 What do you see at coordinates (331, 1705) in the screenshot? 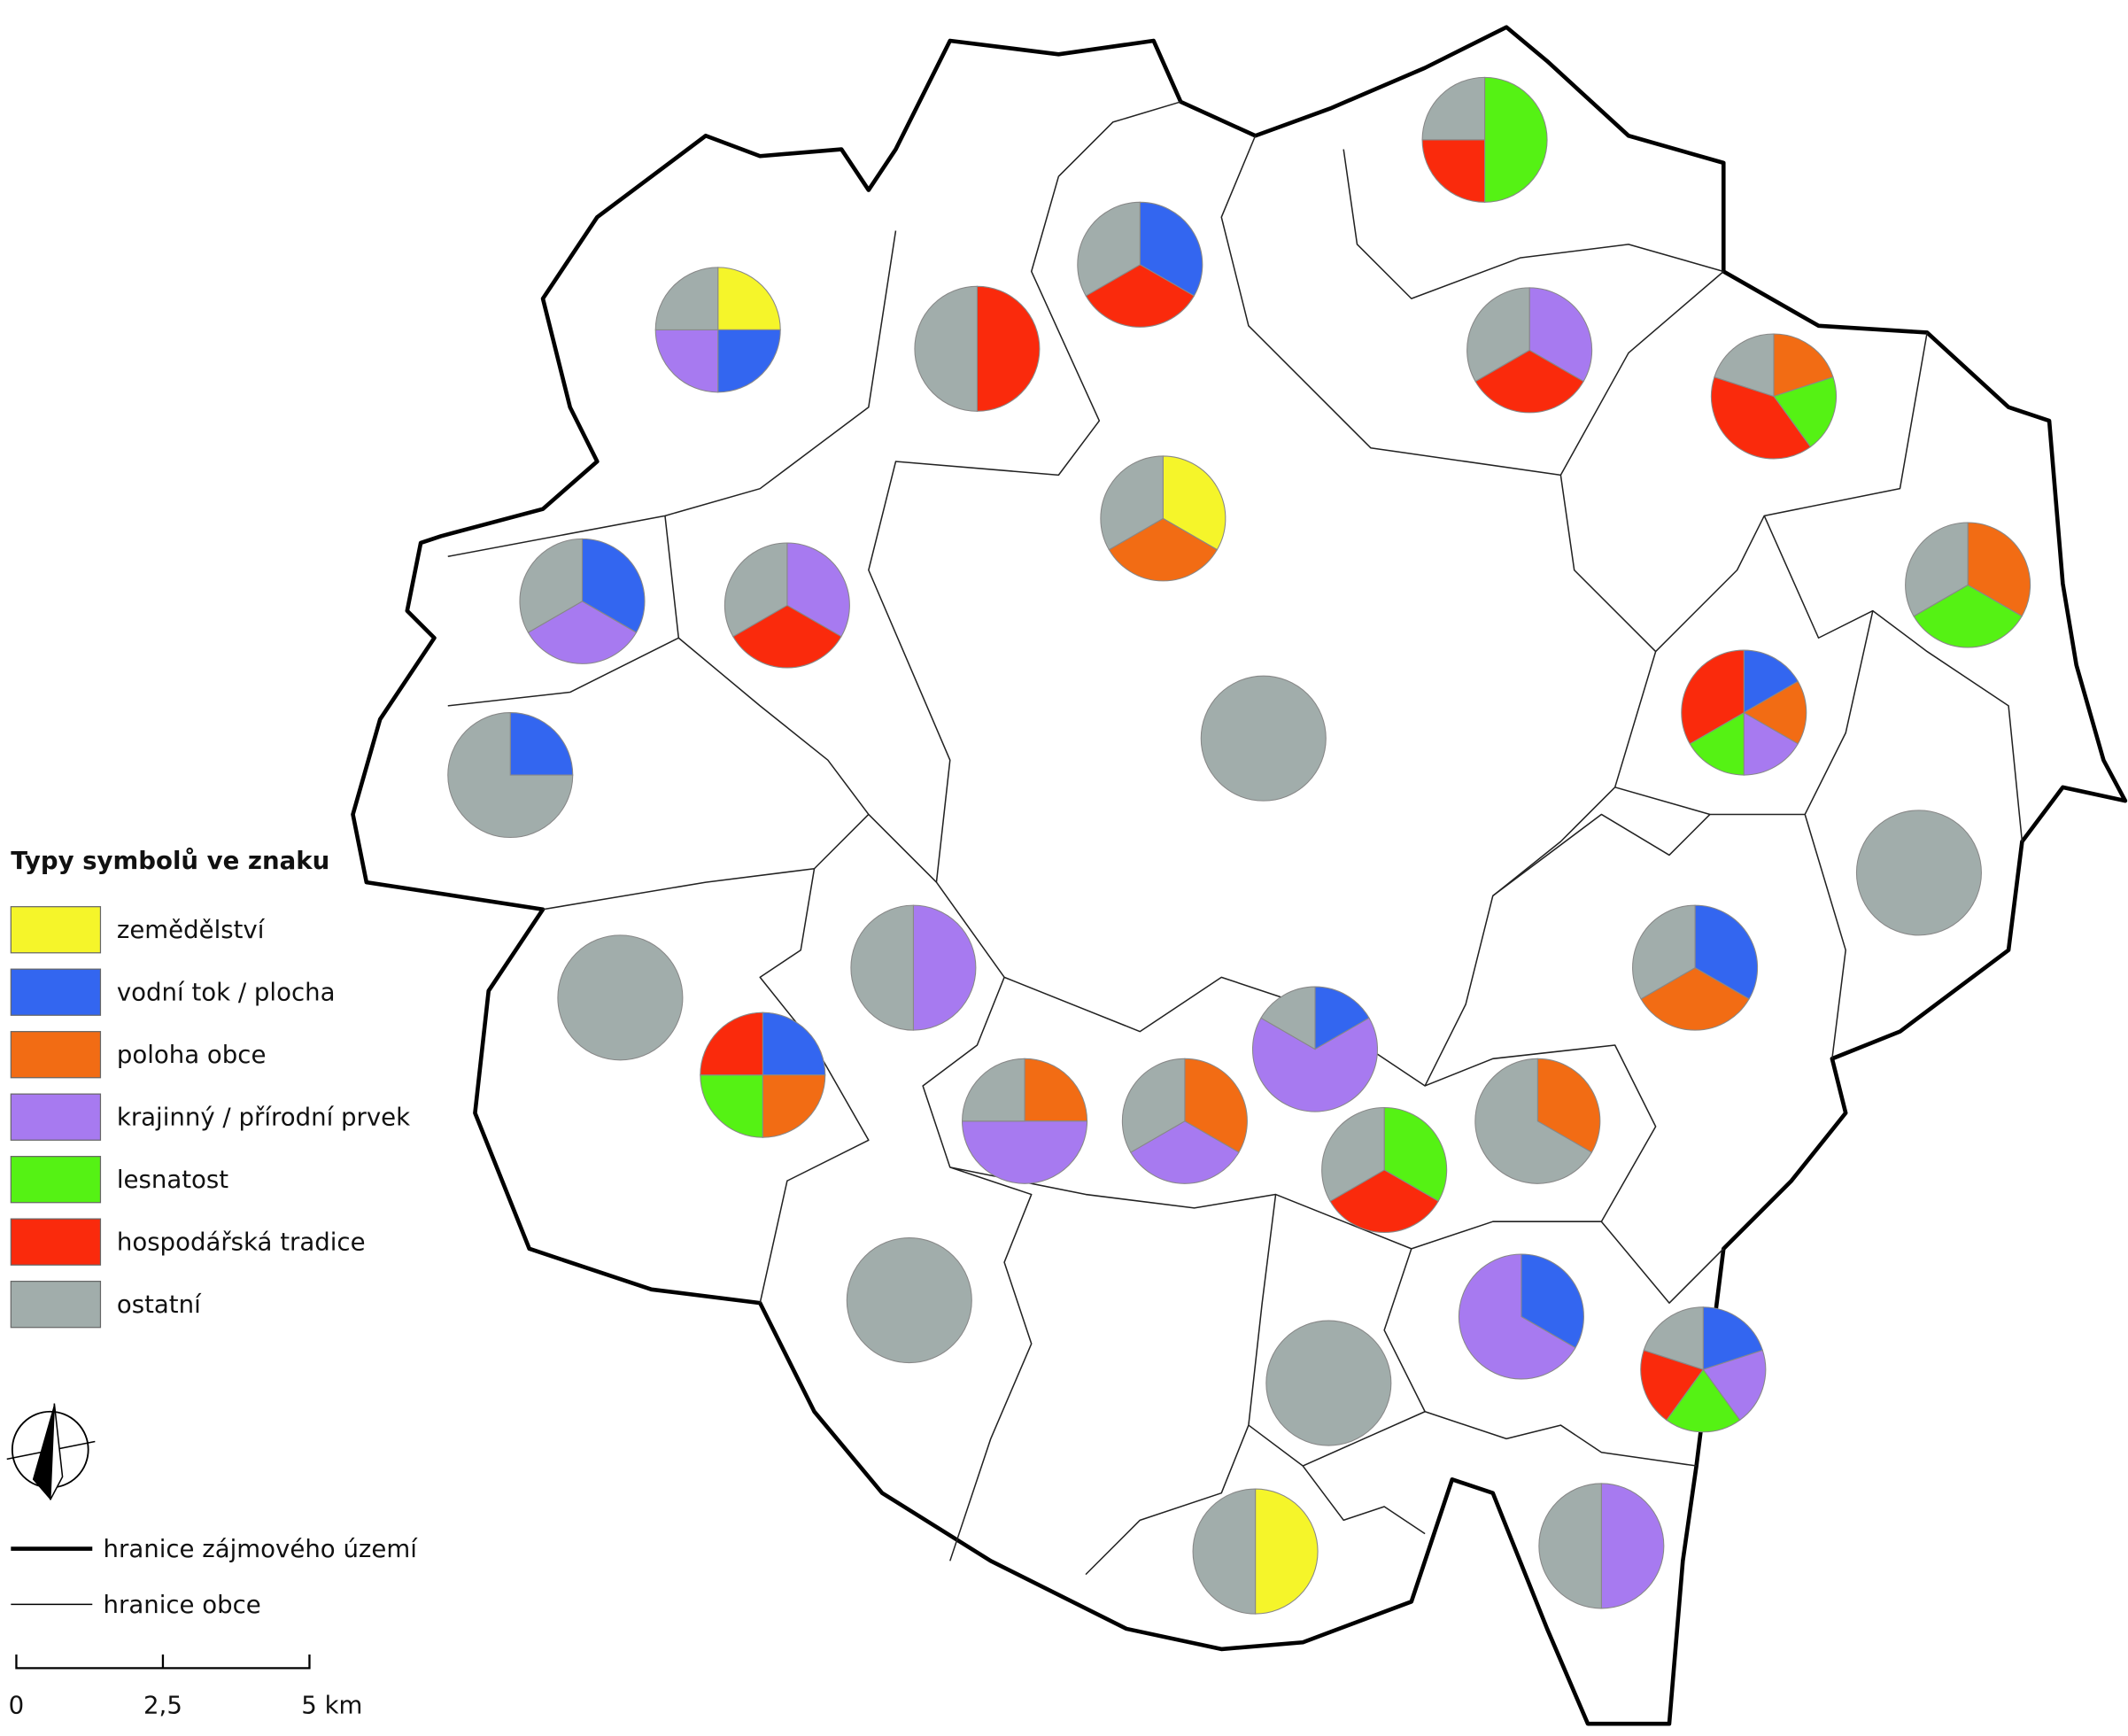
I see `scale-label: 5 km` at bounding box center [331, 1705].